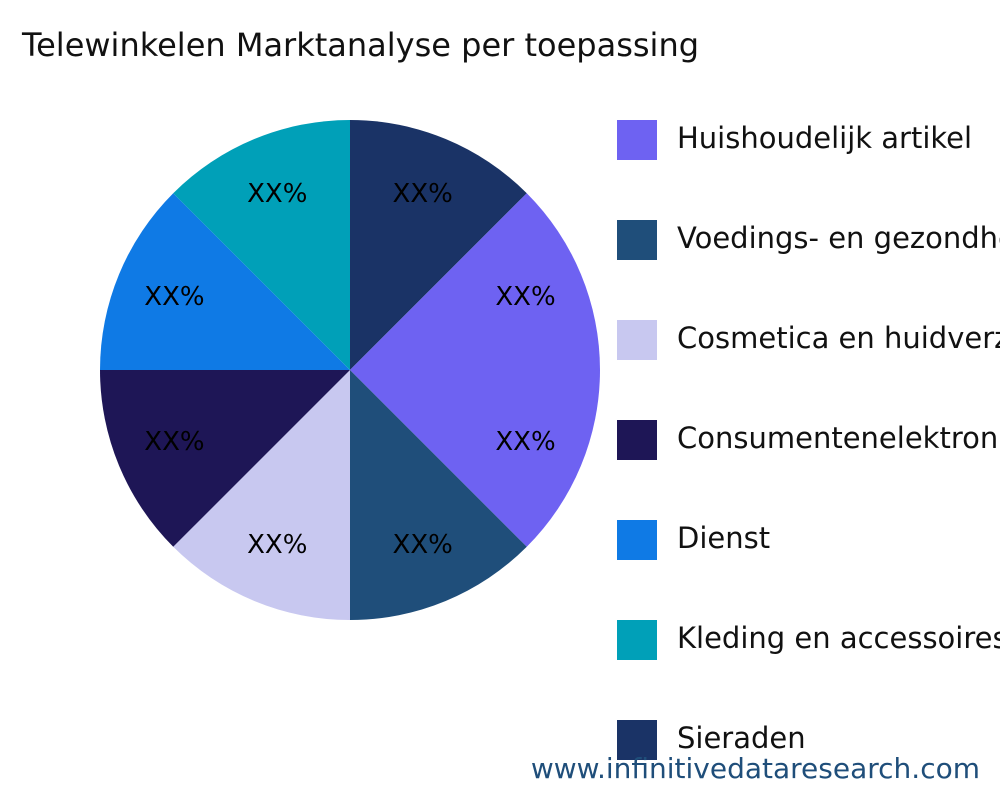  What do you see at coordinates (723, 538) in the screenshot?
I see `legend-label: Dienst` at bounding box center [723, 538].